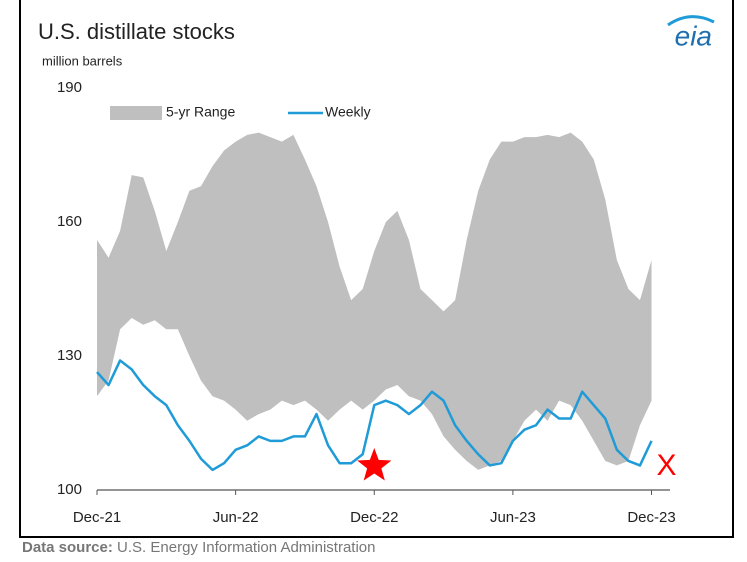 The height and width of the screenshot is (562, 747). I want to click on y-tick-label: 130, so click(69, 355).